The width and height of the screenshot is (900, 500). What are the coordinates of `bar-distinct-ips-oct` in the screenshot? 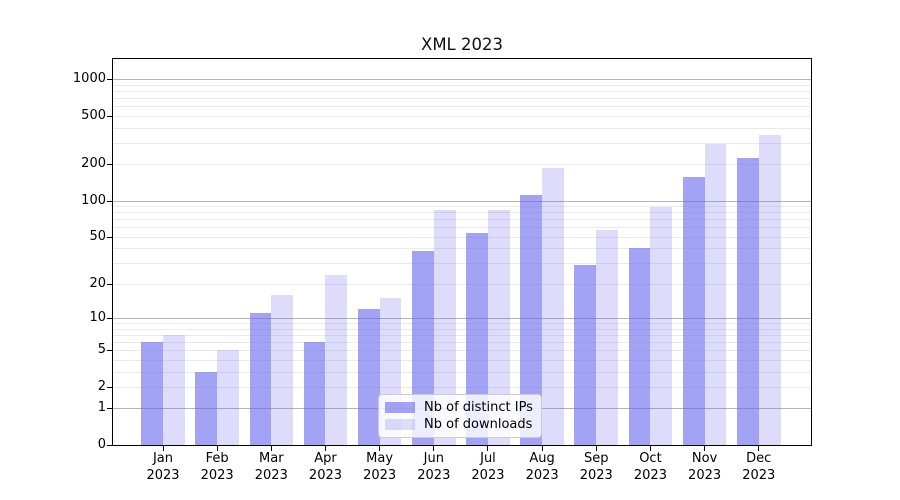 It's located at (639, 346).